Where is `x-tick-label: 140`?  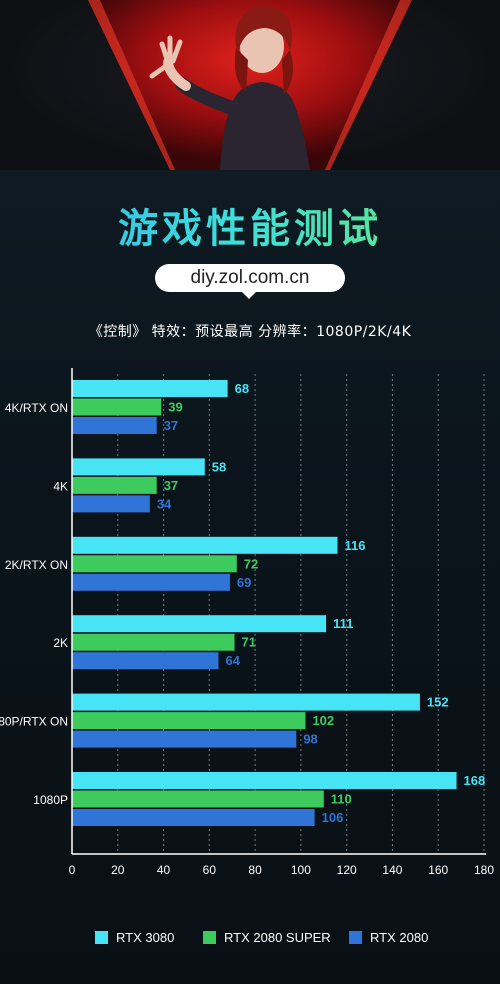 x-tick-label: 140 is located at coordinates (392, 870).